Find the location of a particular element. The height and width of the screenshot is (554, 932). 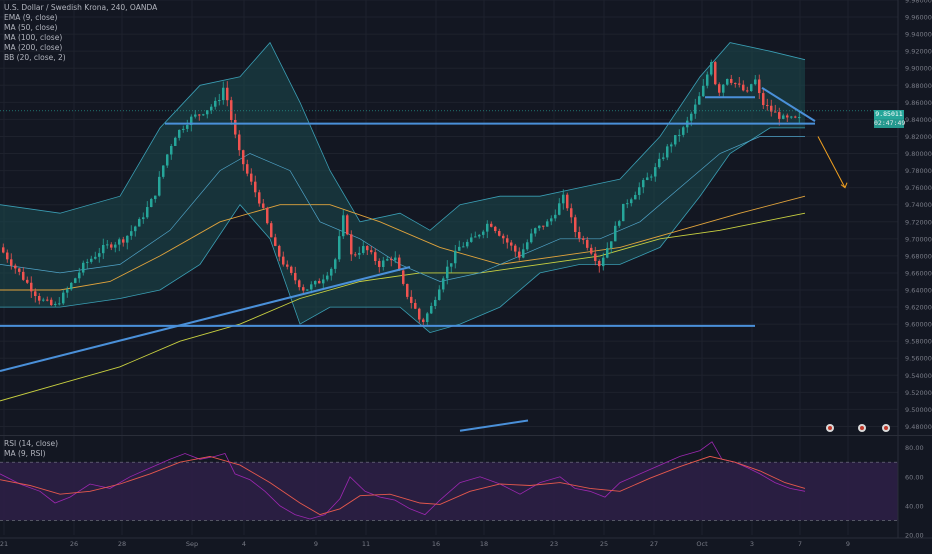

legend-bb: BB (20, close, 2) is located at coordinates (35, 57).